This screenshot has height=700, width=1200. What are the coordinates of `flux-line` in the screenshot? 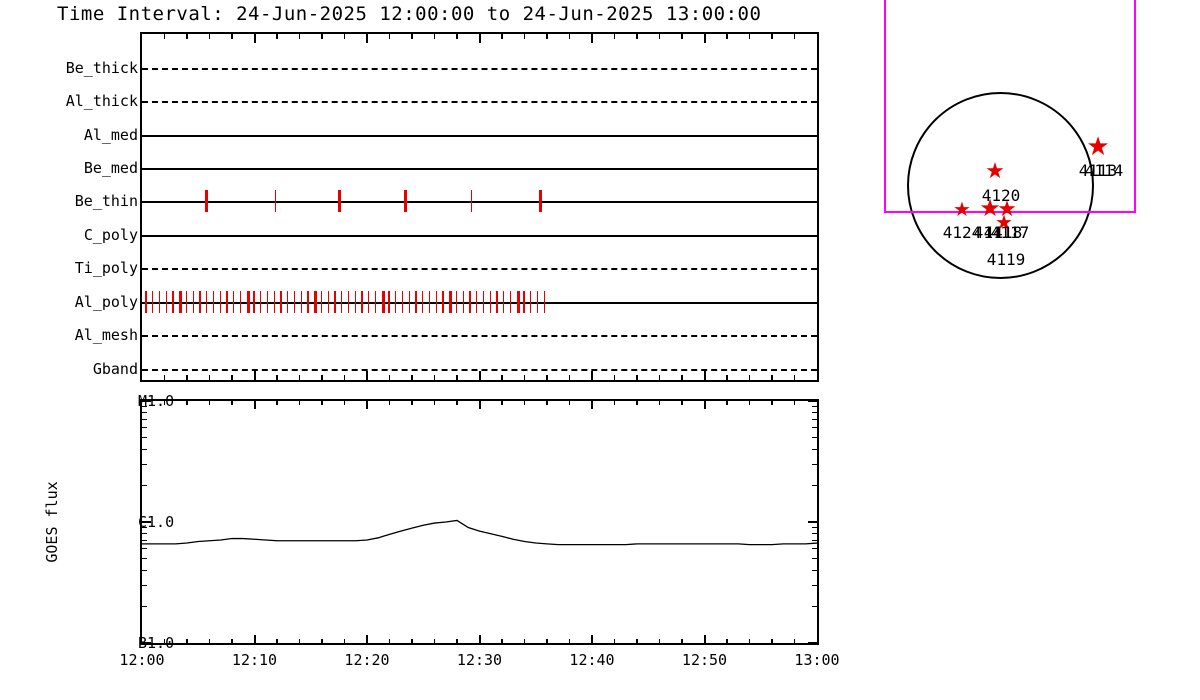 It's located at (480, 532).